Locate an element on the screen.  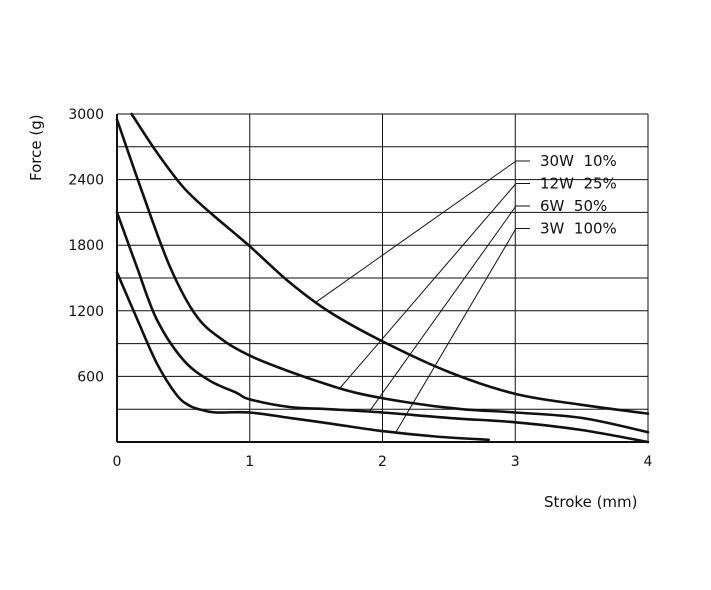
x-tick-label: 3 is located at coordinates (515, 462).